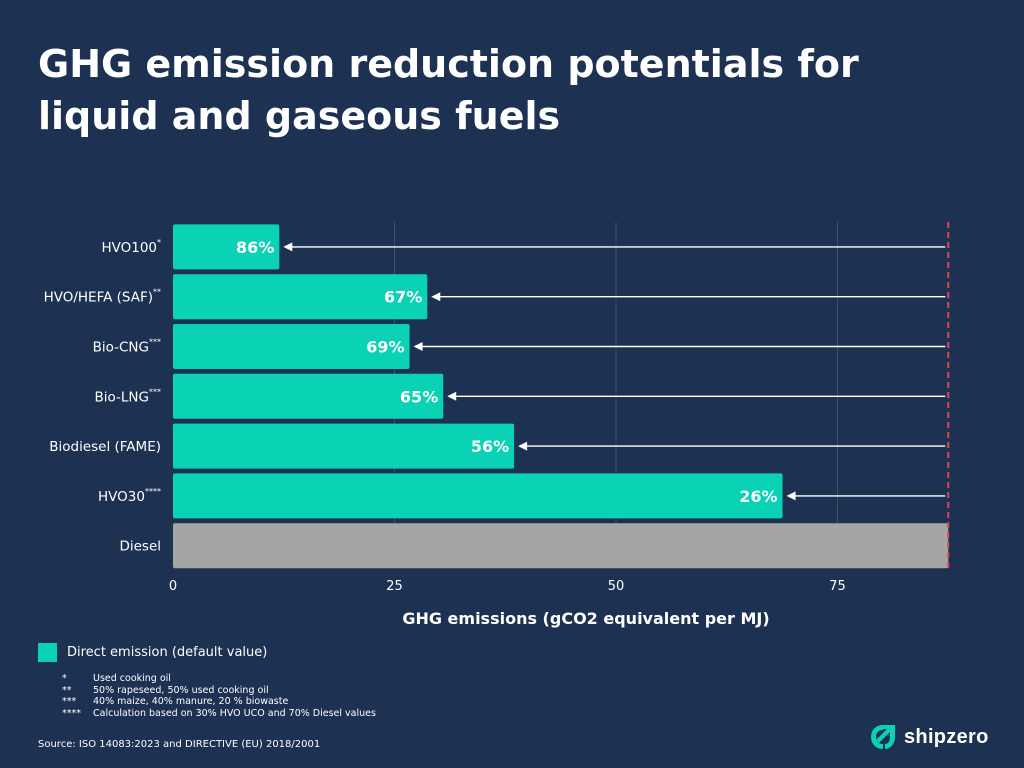 This screenshot has height=768, width=1024. I want to click on x-axis-label: GHG emissions (gCO2 equivalent per MJ), so click(585, 618).